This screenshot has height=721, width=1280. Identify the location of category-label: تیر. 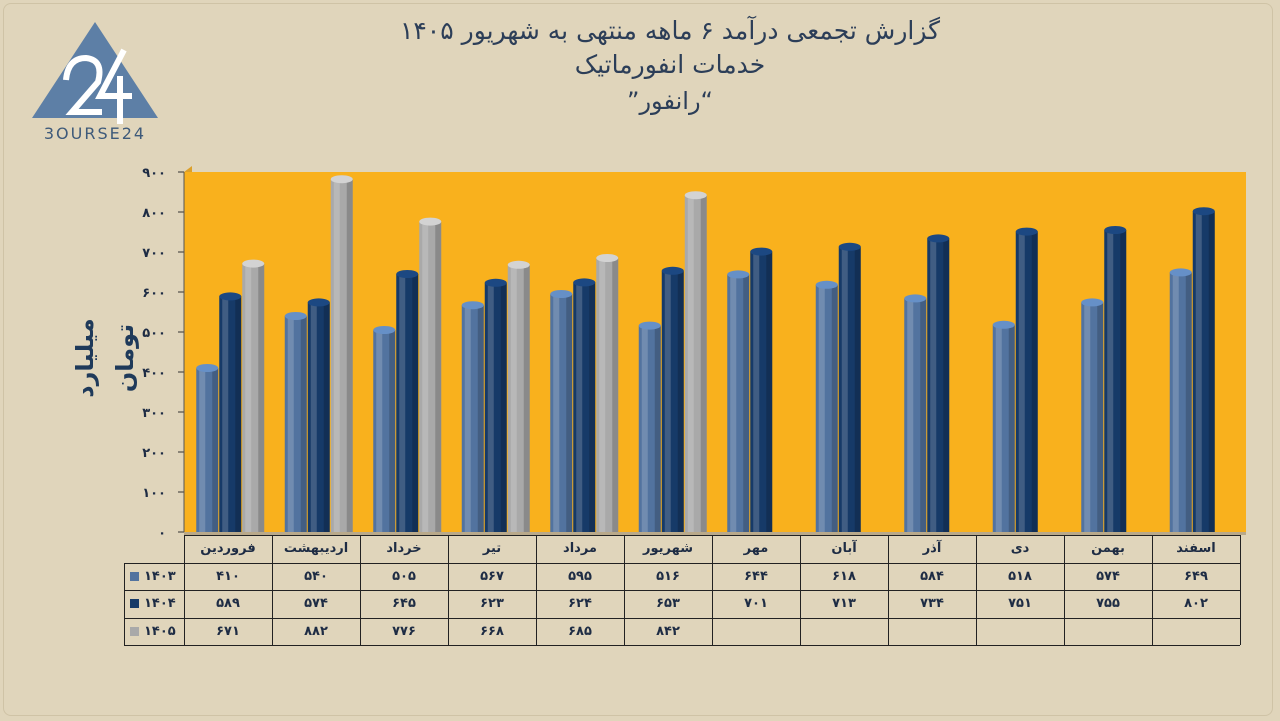
(492, 549).